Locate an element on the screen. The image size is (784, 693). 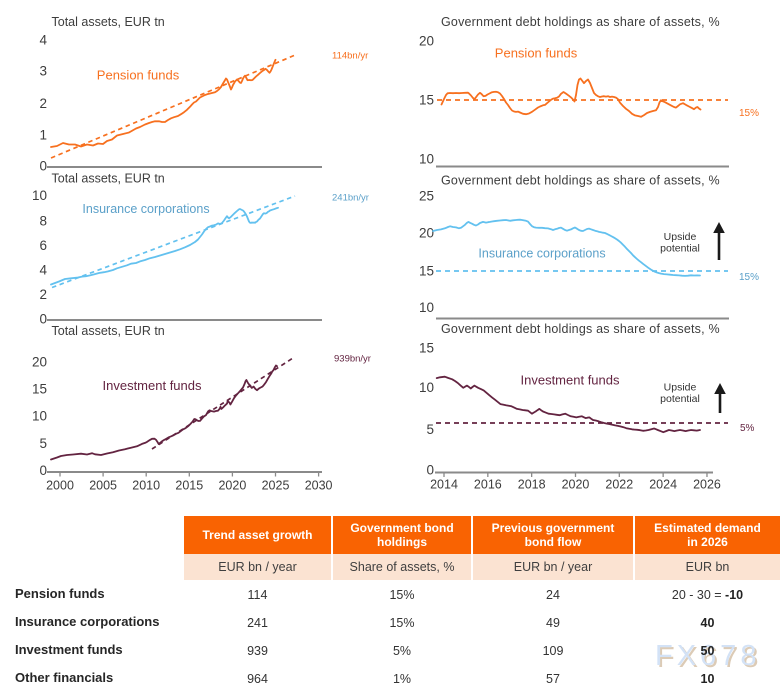
svg-text: 2010 is located at coordinates (146, 486).